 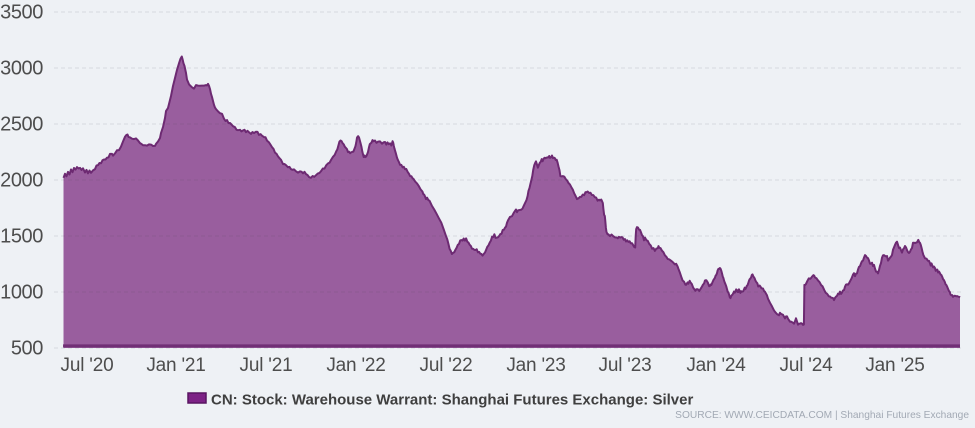 What do you see at coordinates (355, 365) in the screenshot?
I see `svg-text: Jan '22` at bounding box center [355, 365].